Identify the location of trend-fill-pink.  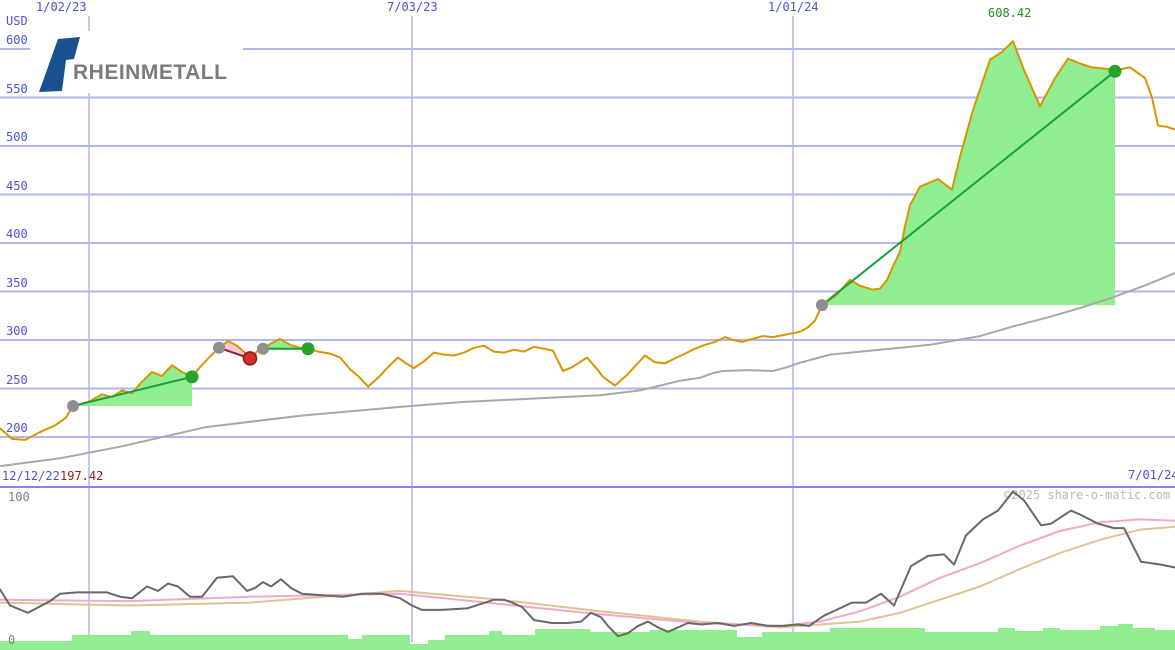
(234, 350).